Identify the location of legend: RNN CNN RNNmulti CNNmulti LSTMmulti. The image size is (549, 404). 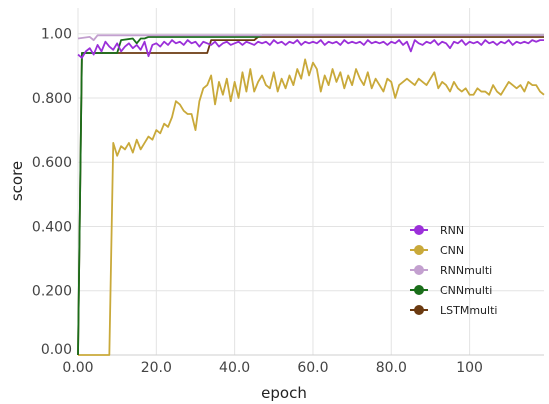
(453, 270).